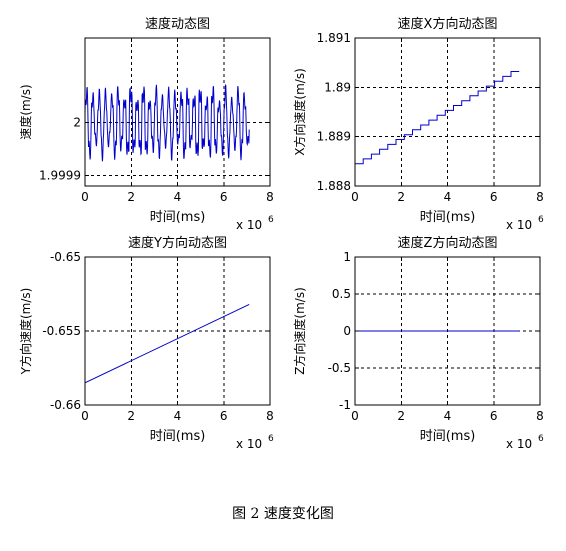 The height and width of the screenshot is (551, 566). I want to click on y-tick-label: 1.889, so click(334, 137).